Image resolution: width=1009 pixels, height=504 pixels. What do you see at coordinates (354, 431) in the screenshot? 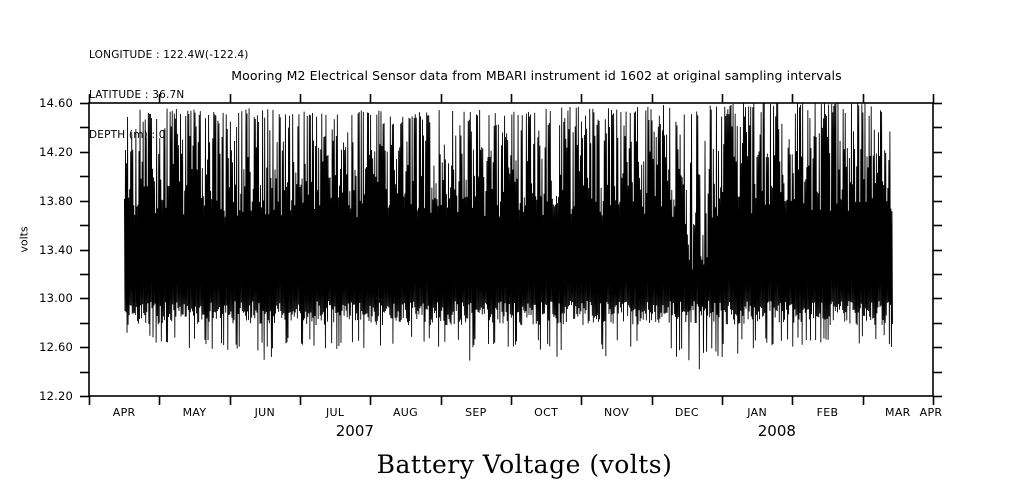
I see `year-label: 2007` at bounding box center [354, 431].